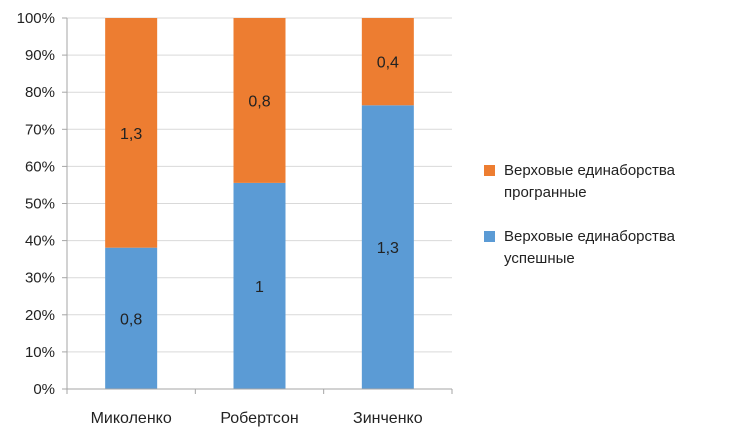 This screenshot has width=730, height=439. Describe the element at coordinates (40, 55) in the screenshot. I see `y-tick-label: 90%` at that location.